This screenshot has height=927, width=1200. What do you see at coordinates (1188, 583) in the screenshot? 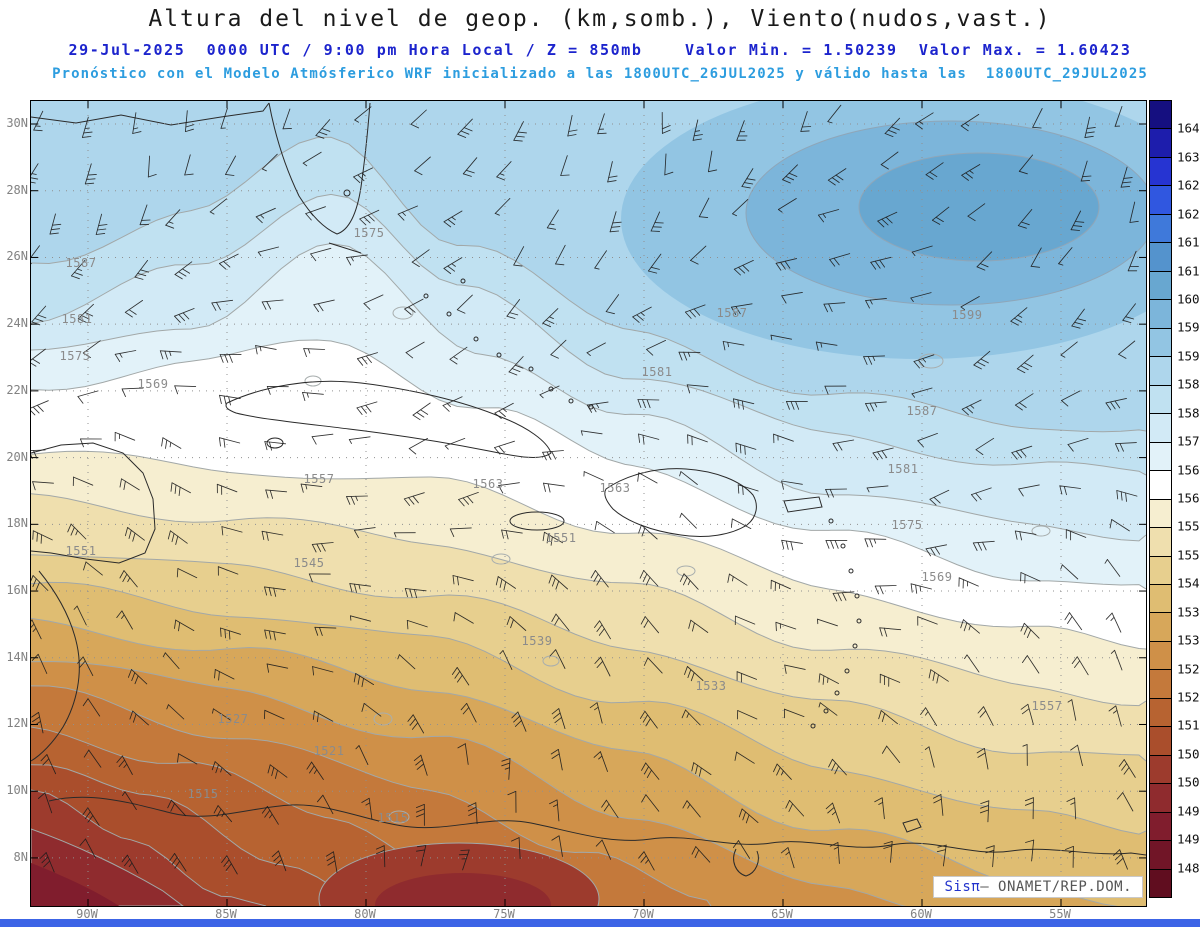
I see `colorbar-level-label: 1545` at bounding box center [1188, 583].